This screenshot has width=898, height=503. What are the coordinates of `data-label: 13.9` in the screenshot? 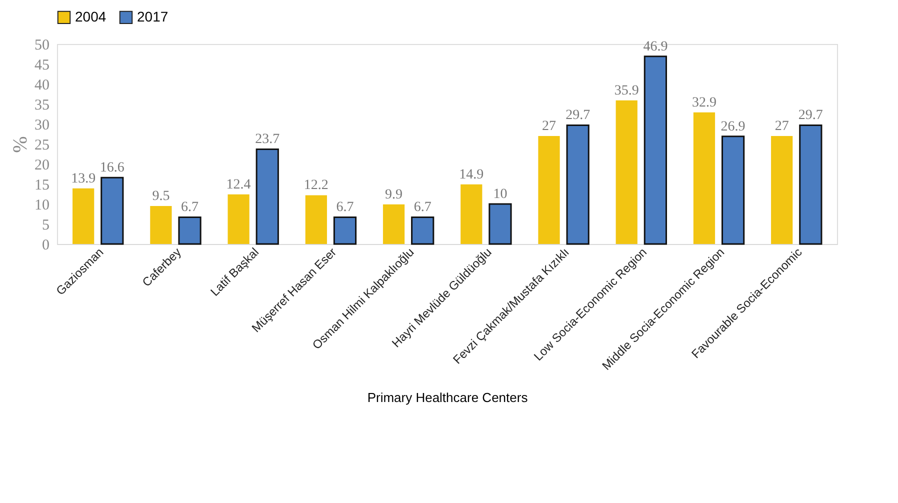 It's located at (83, 178).